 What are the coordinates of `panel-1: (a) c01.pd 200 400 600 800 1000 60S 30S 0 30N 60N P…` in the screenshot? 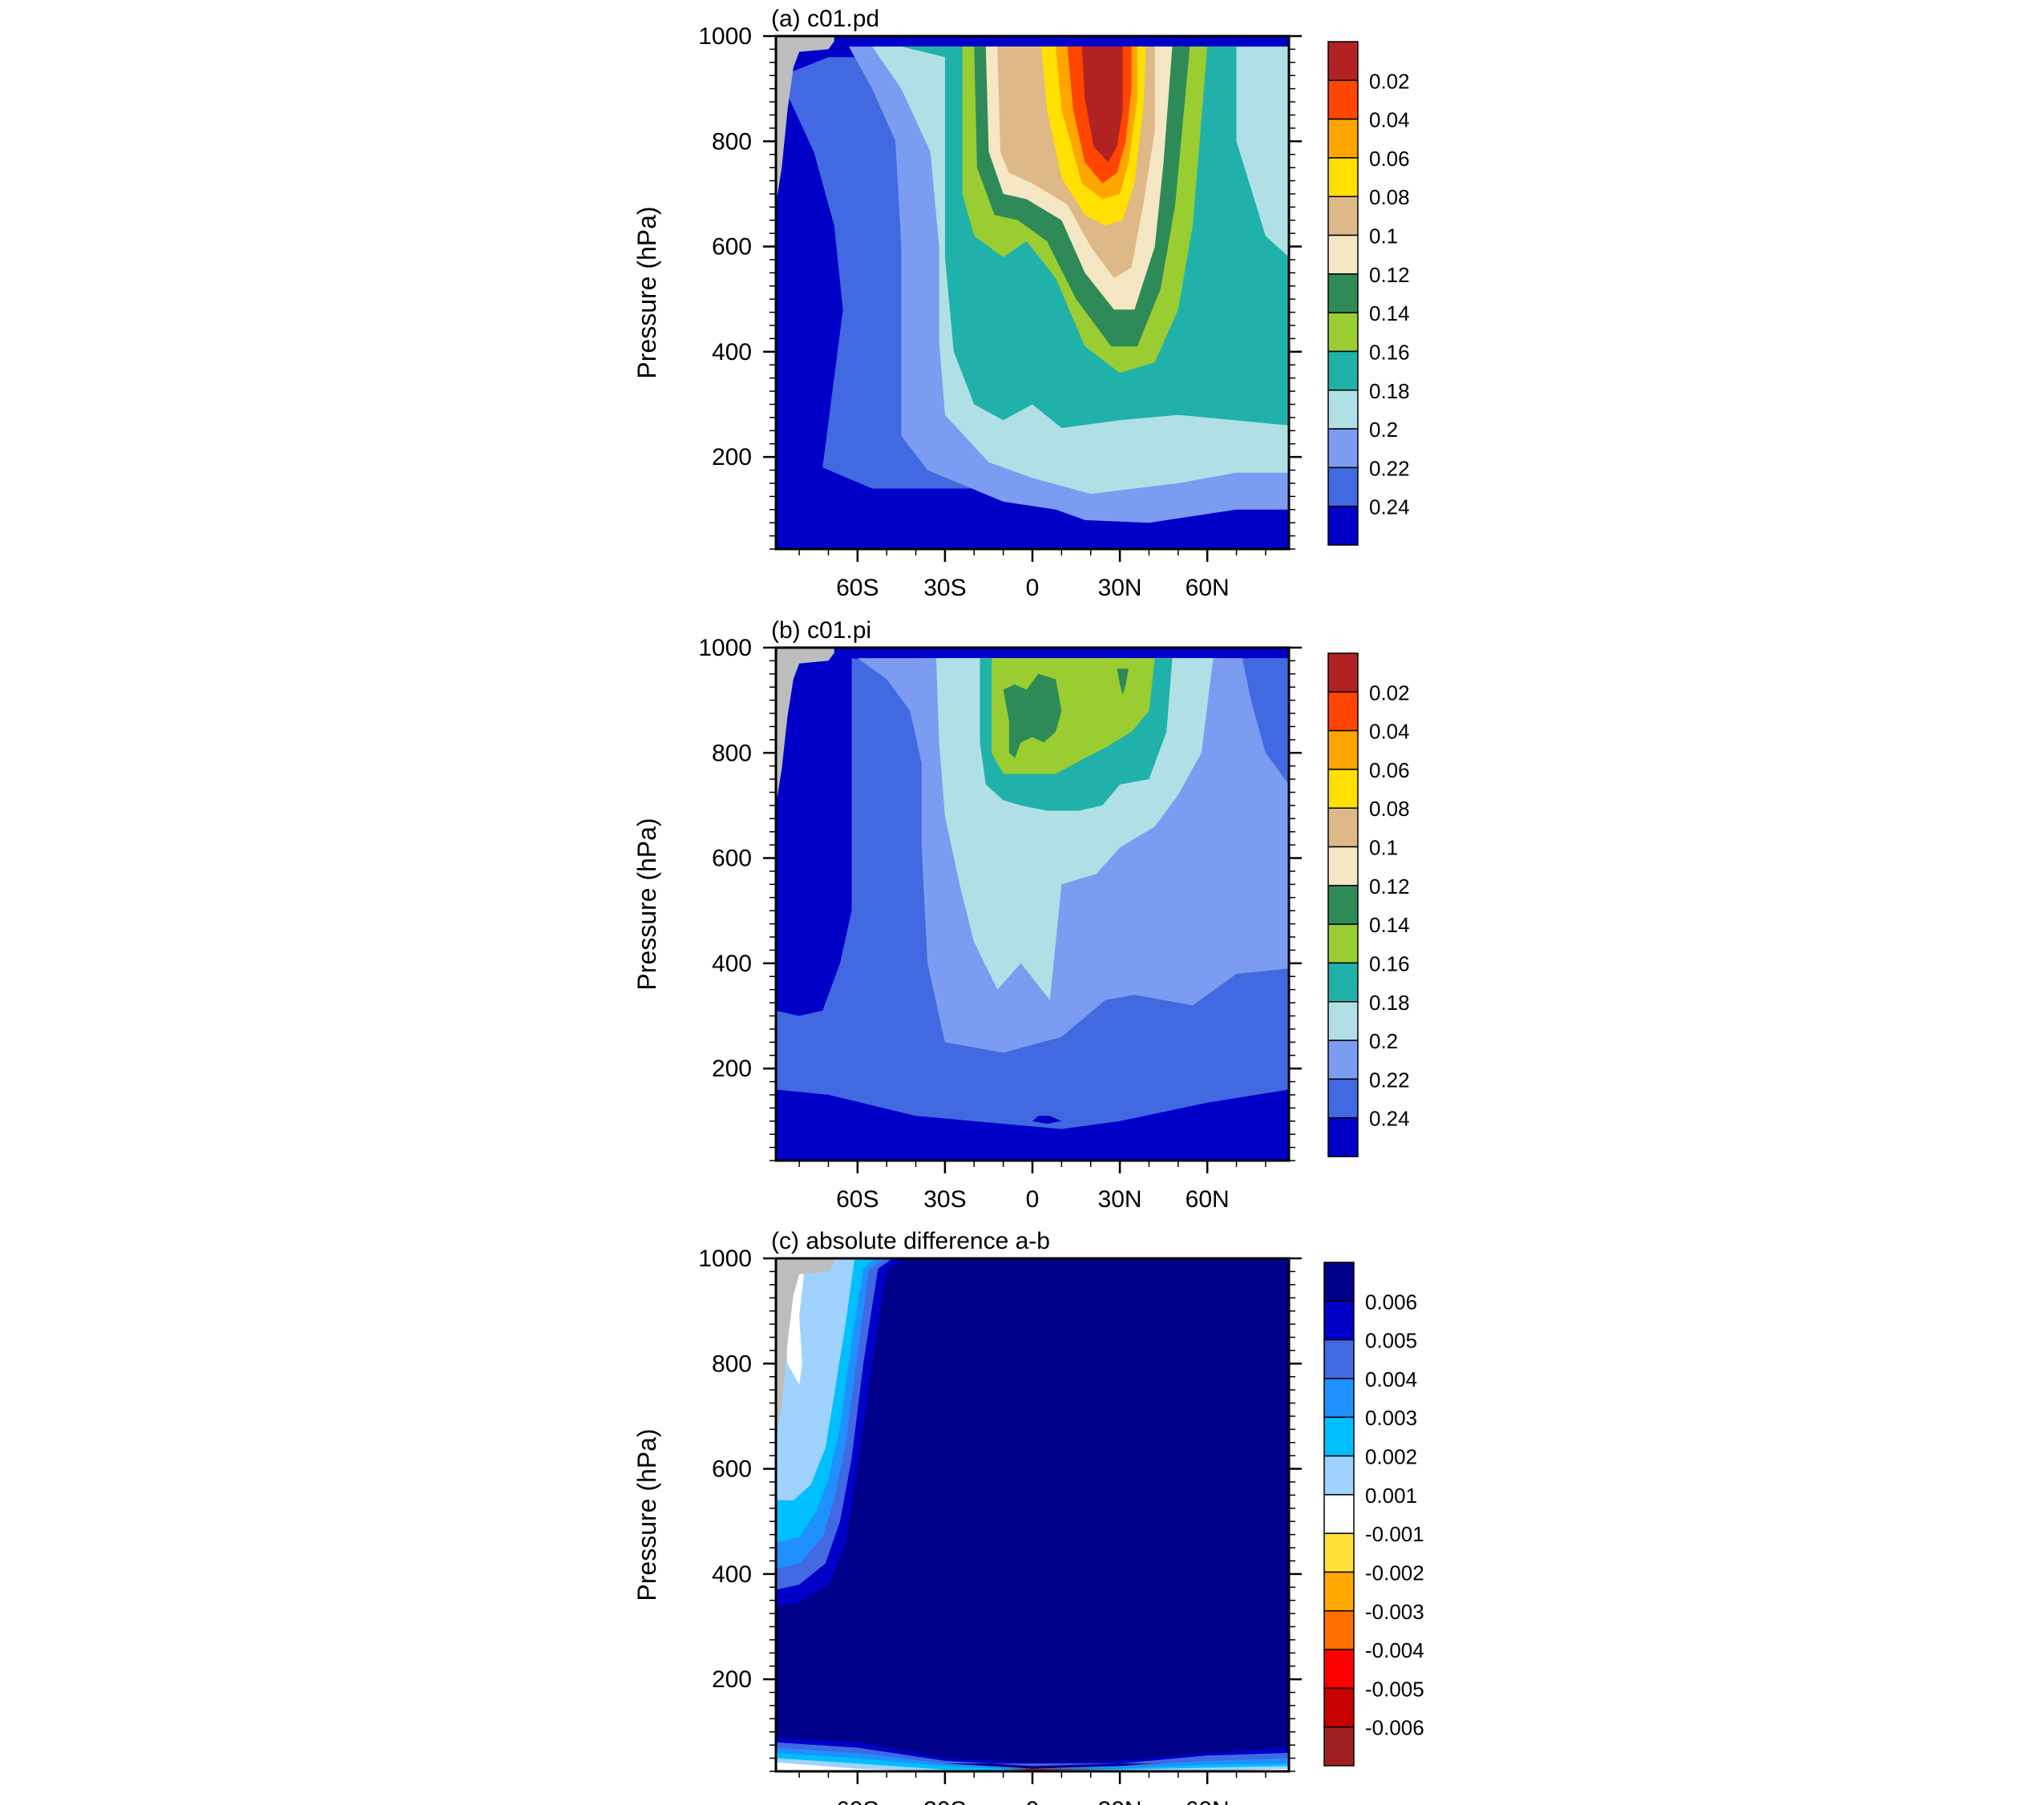 It's located at (1021, 303).